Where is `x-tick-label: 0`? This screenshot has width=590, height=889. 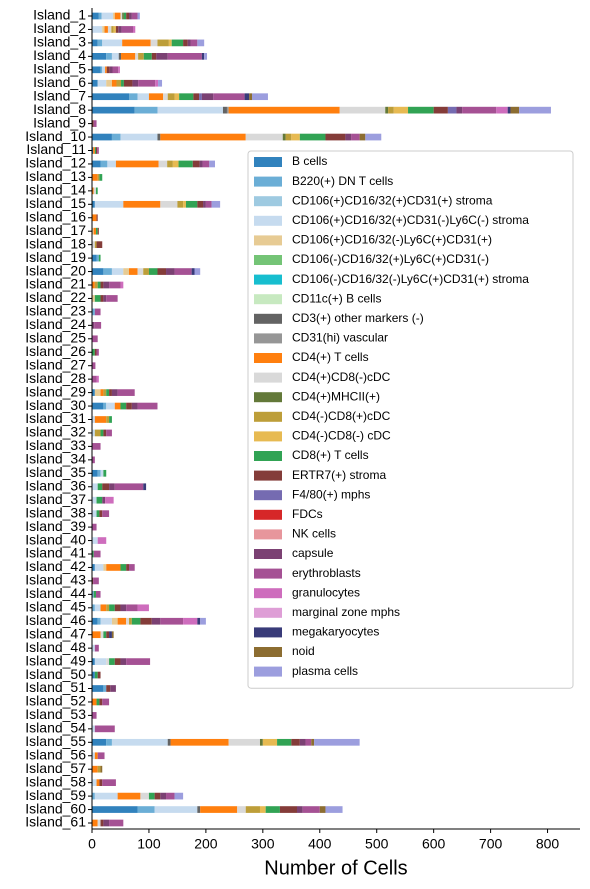
x-tick-label: 0 is located at coordinates (92, 844).